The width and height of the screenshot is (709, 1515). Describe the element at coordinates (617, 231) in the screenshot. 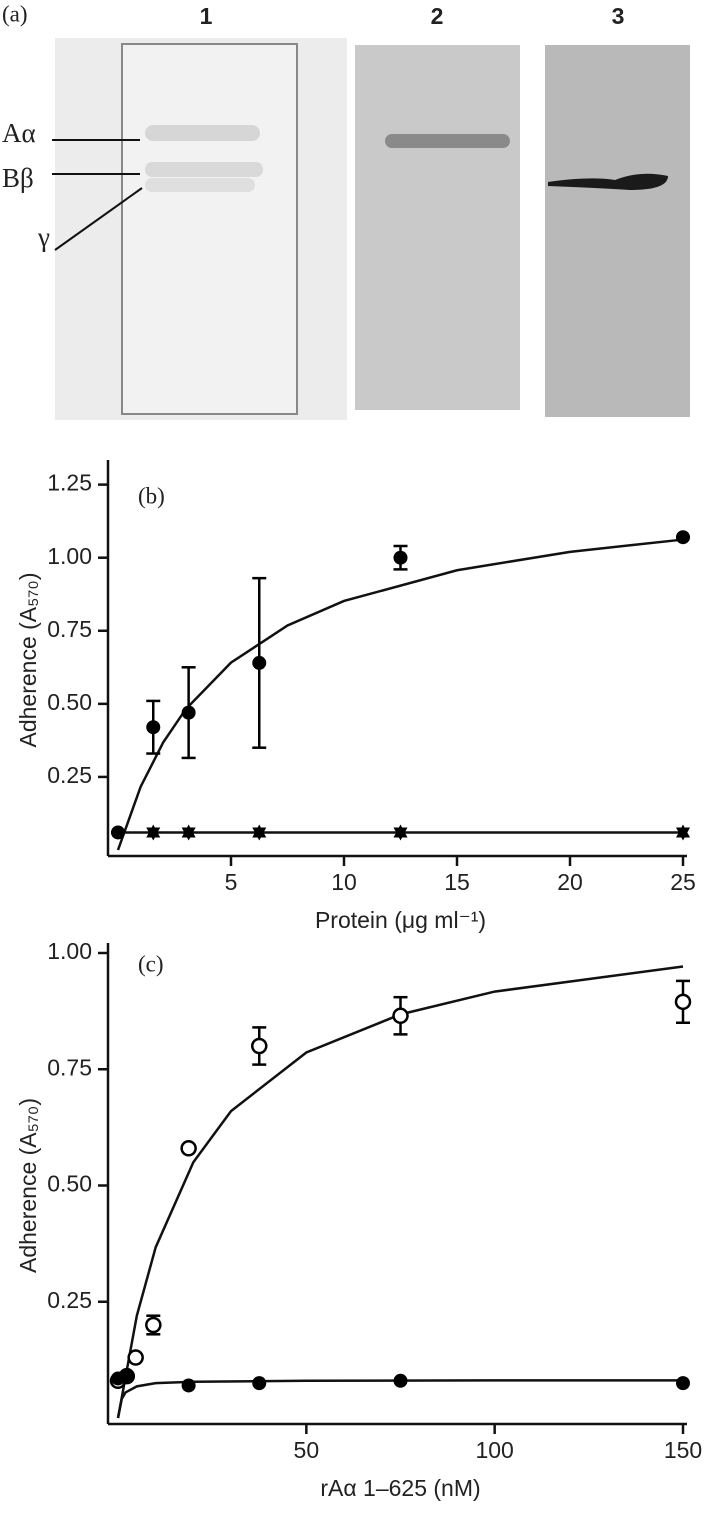

I see `lane-3-background` at that location.